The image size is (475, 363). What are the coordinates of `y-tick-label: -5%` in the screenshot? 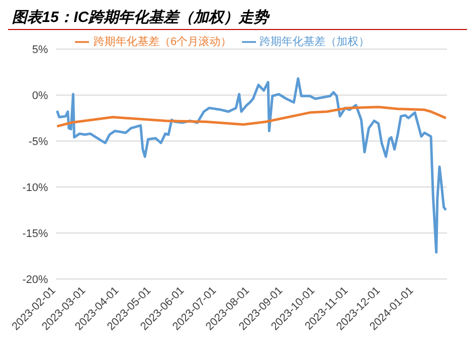 It's located at (38, 142).